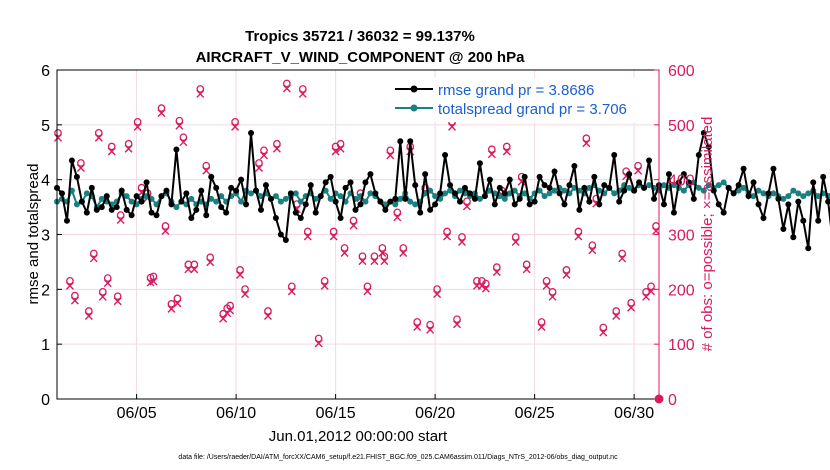 This screenshot has width=830, height=470. What do you see at coordinates (33, 234) in the screenshot?
I see `y-axis-left-label: rmse and totalspread` at bounding box center [33, 234].